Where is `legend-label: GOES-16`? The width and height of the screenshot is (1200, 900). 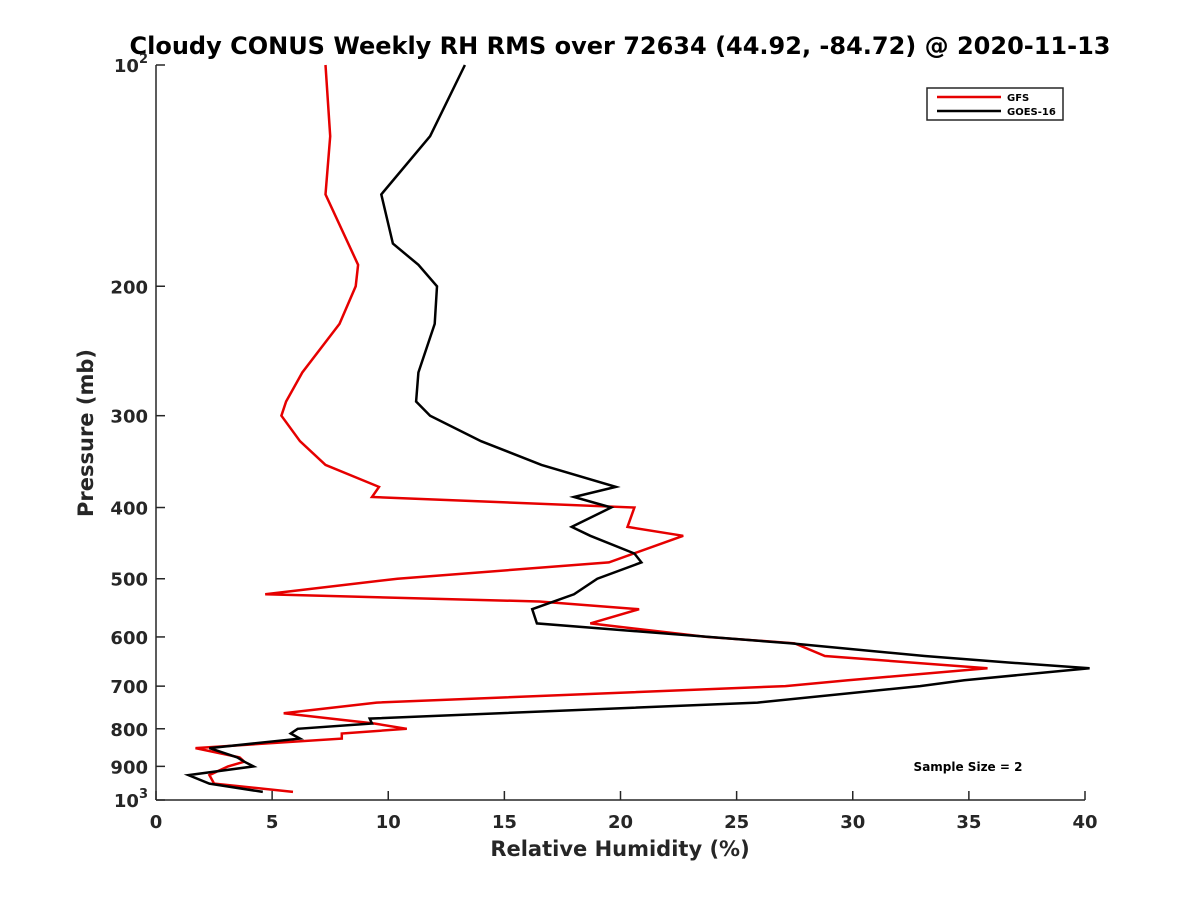
legend-label: GOES-16 is located at coordinates (1031, 112).